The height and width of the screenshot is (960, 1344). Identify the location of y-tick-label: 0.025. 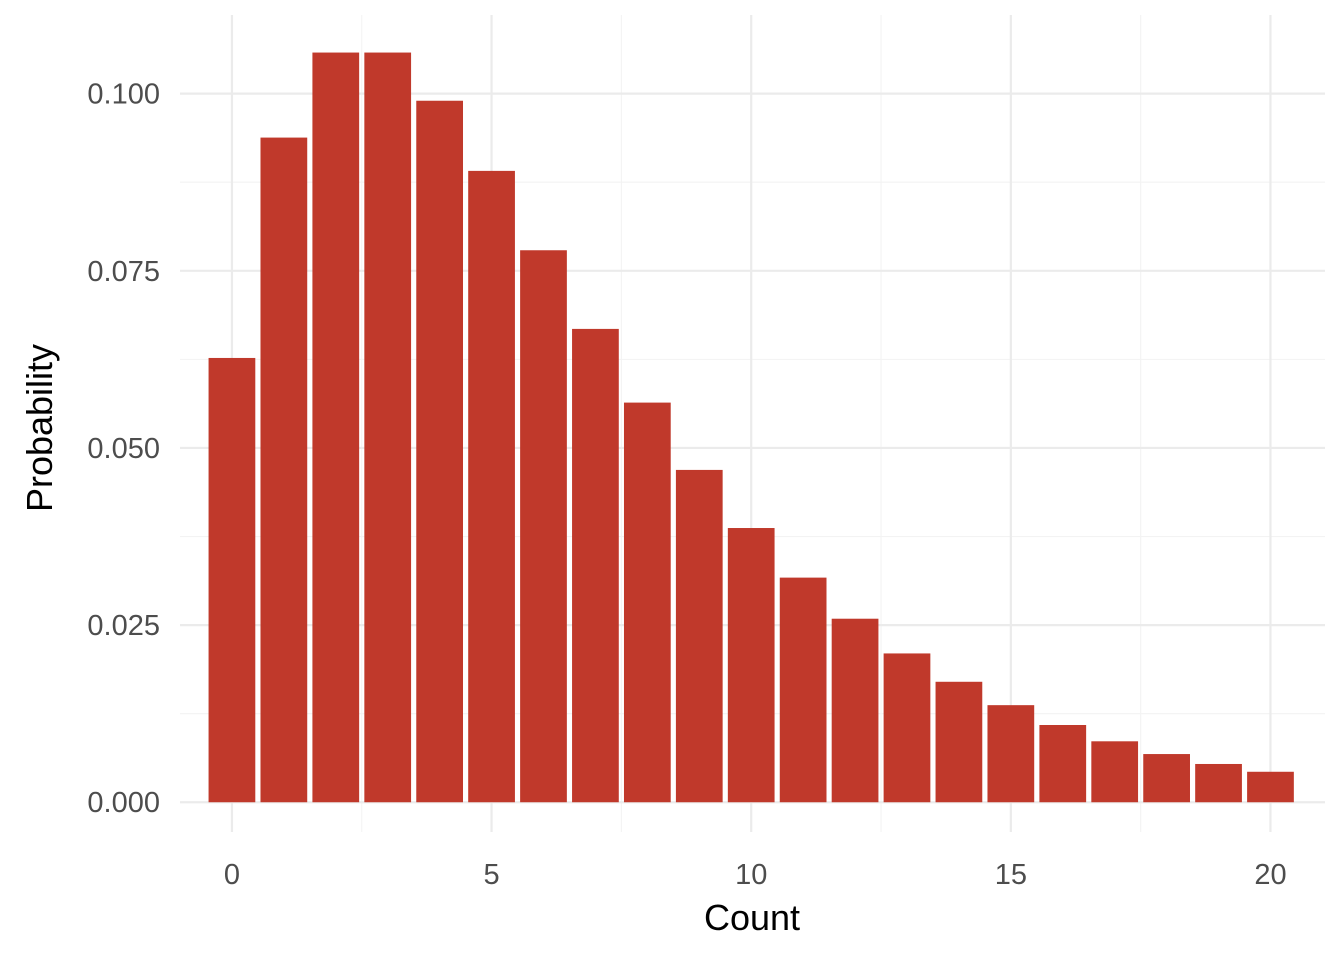
(123, 626).